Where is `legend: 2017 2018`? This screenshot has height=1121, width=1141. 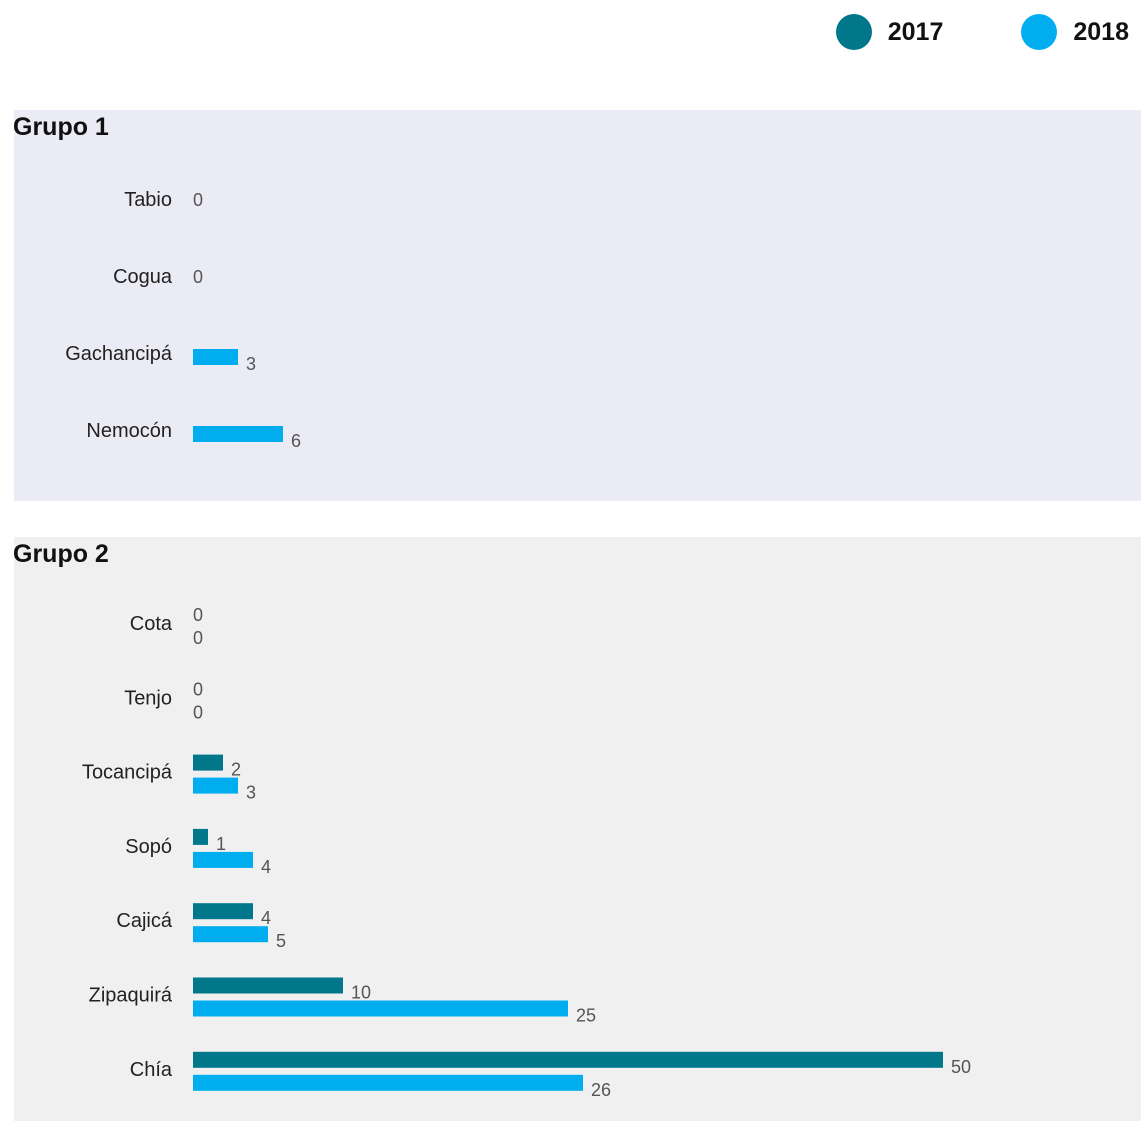
legend: 2017 2018 is located at coordinates (943, 32).